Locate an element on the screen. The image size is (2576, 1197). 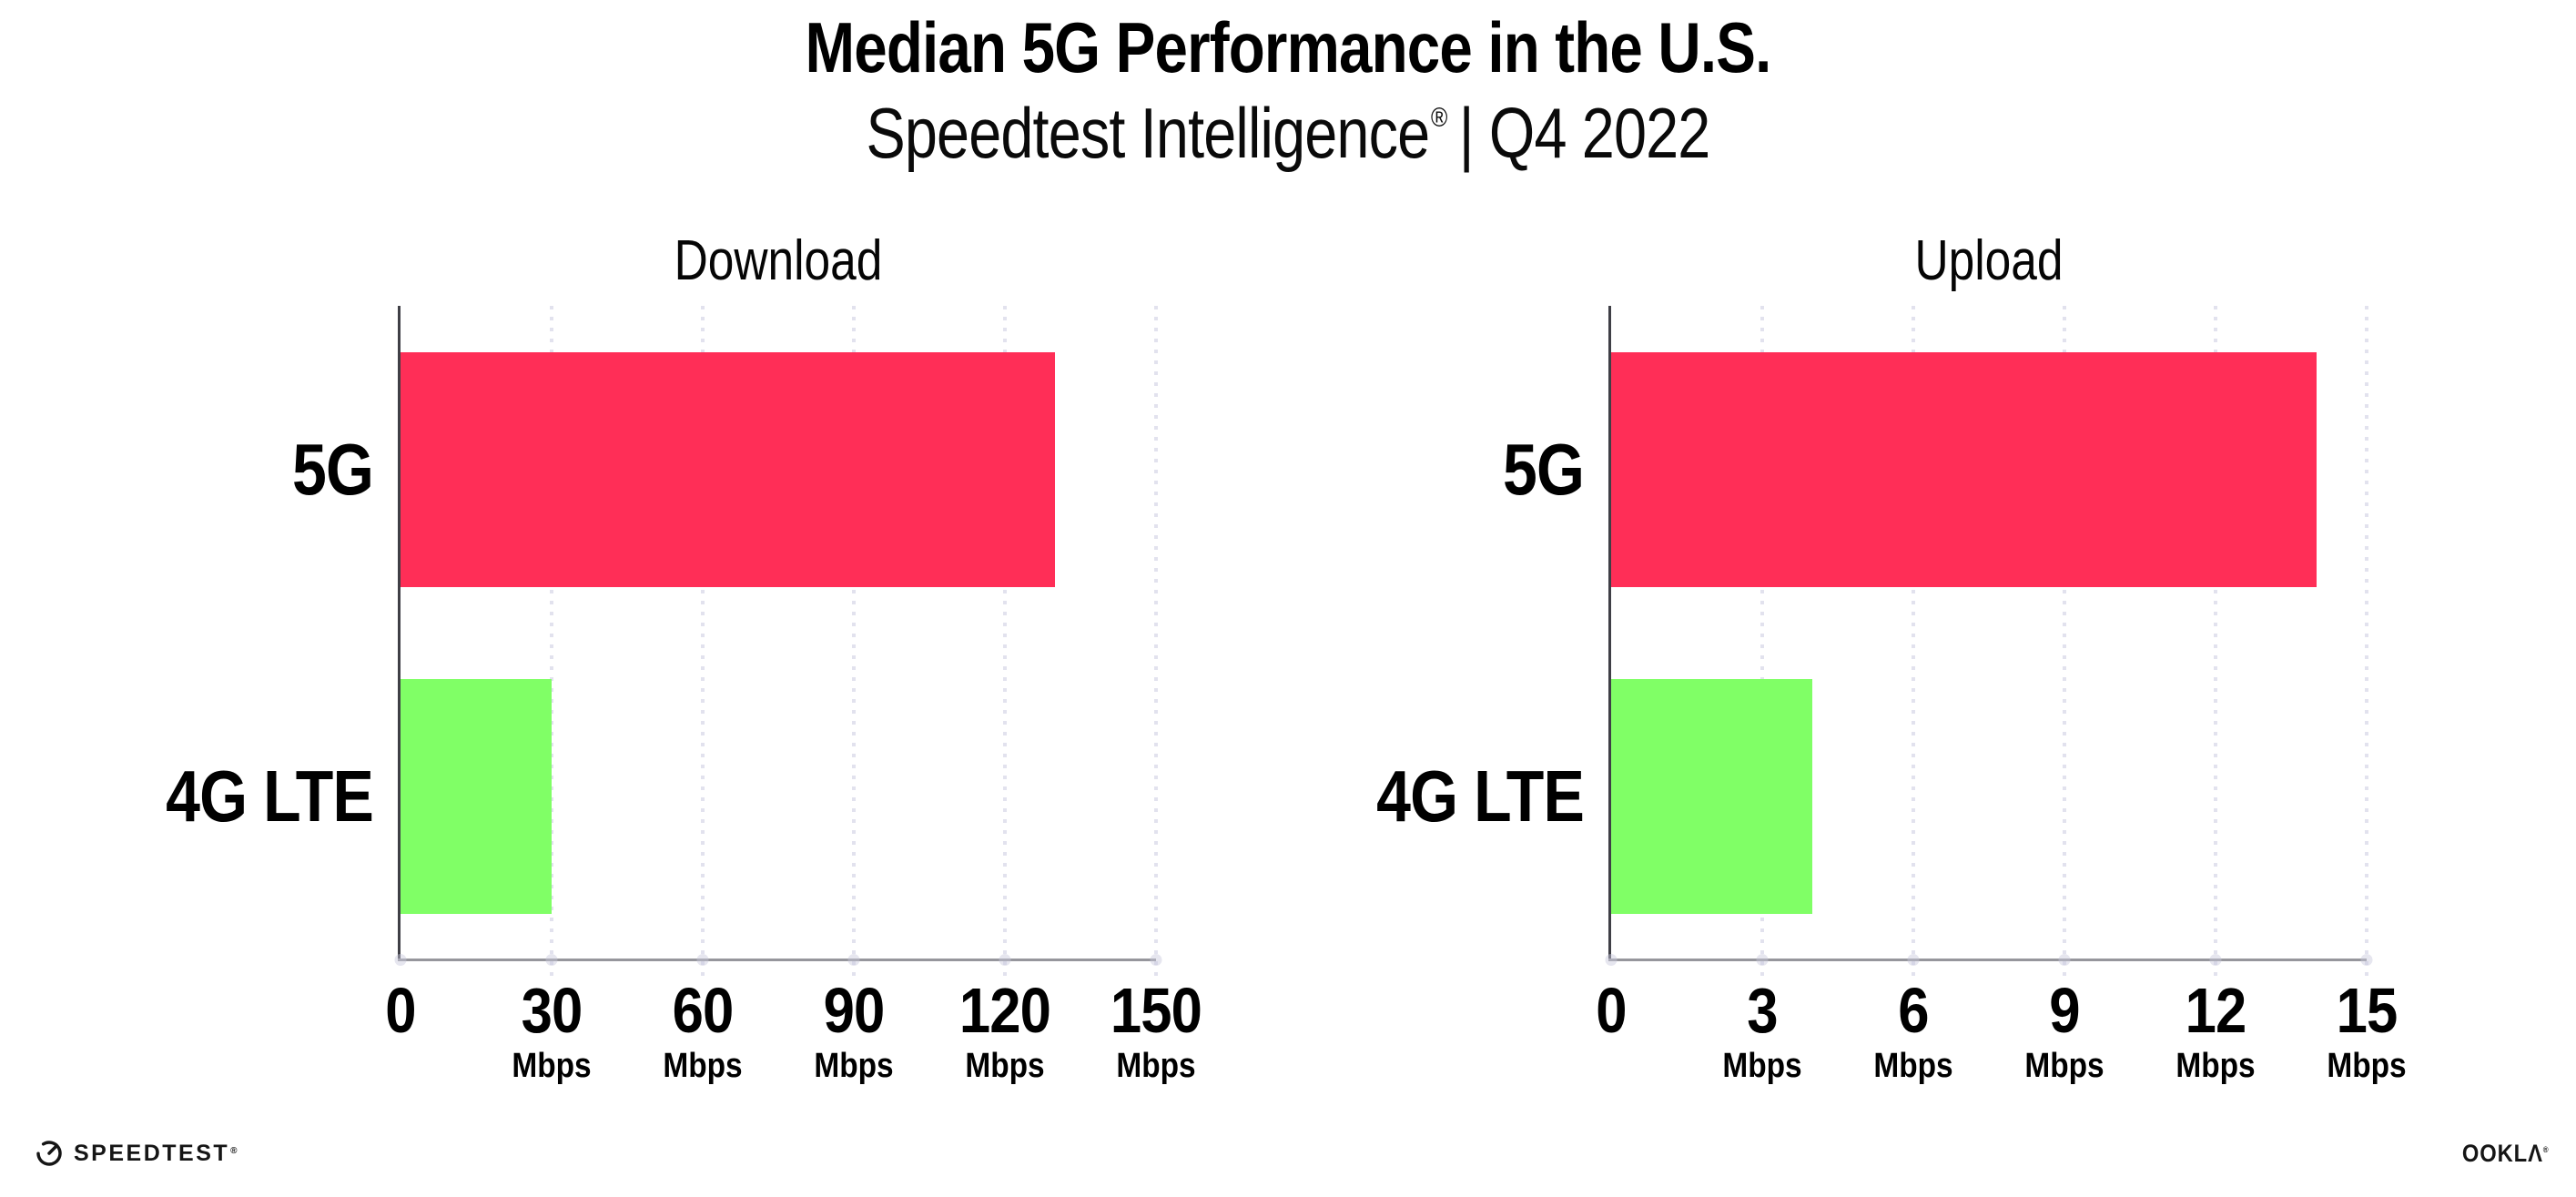
x-tick-value: 120 is located at coordinates (1005, 1011).